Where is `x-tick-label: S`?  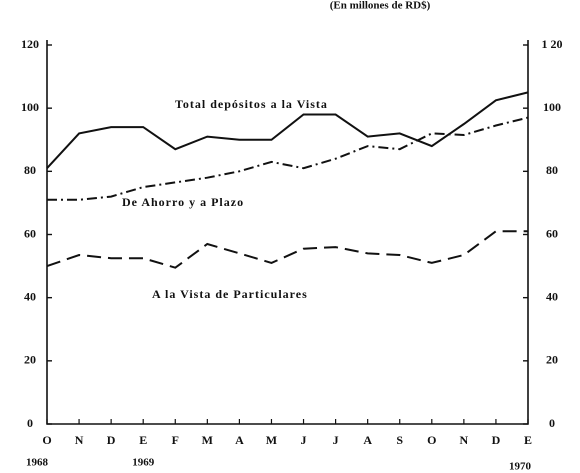
x-tick-label: S is located at coordinates (399, 440).